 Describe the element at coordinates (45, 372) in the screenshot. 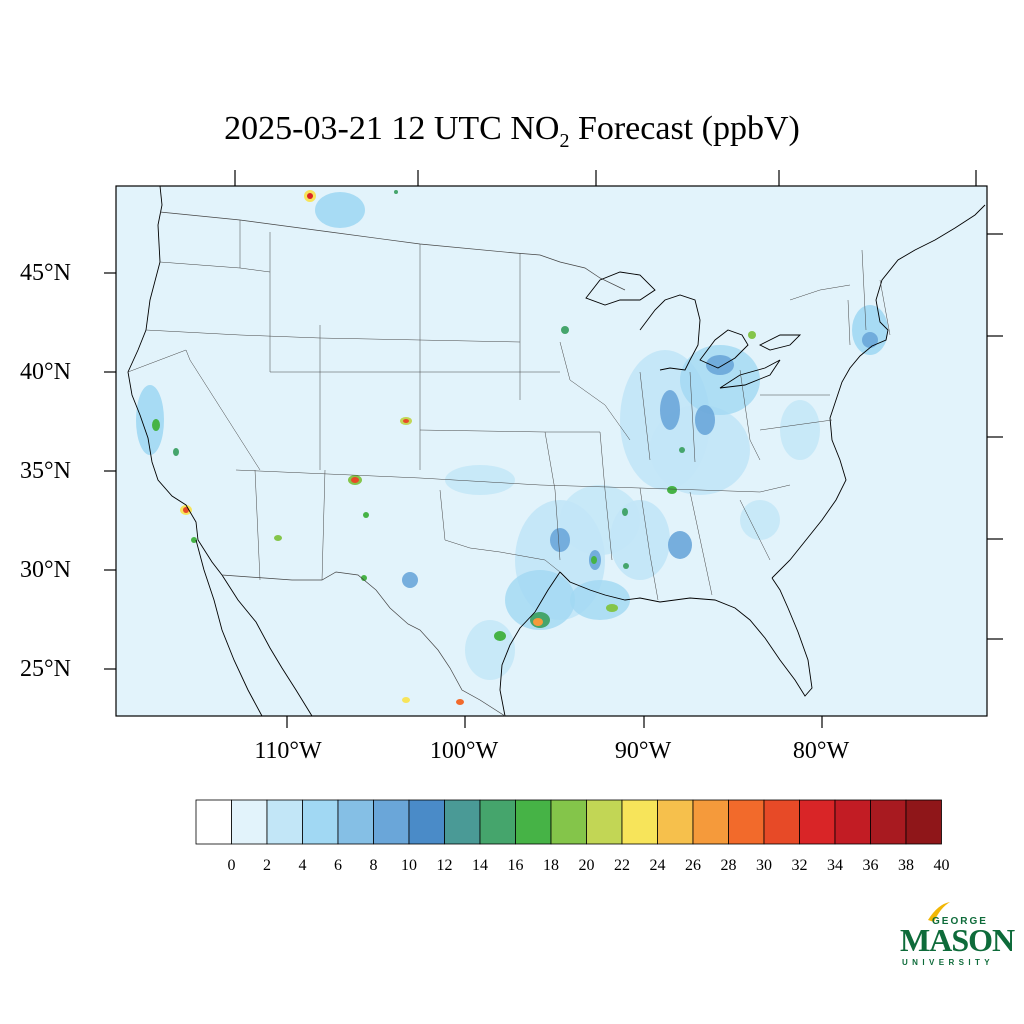

I see `lat-label-40n: 40°N` at that location.